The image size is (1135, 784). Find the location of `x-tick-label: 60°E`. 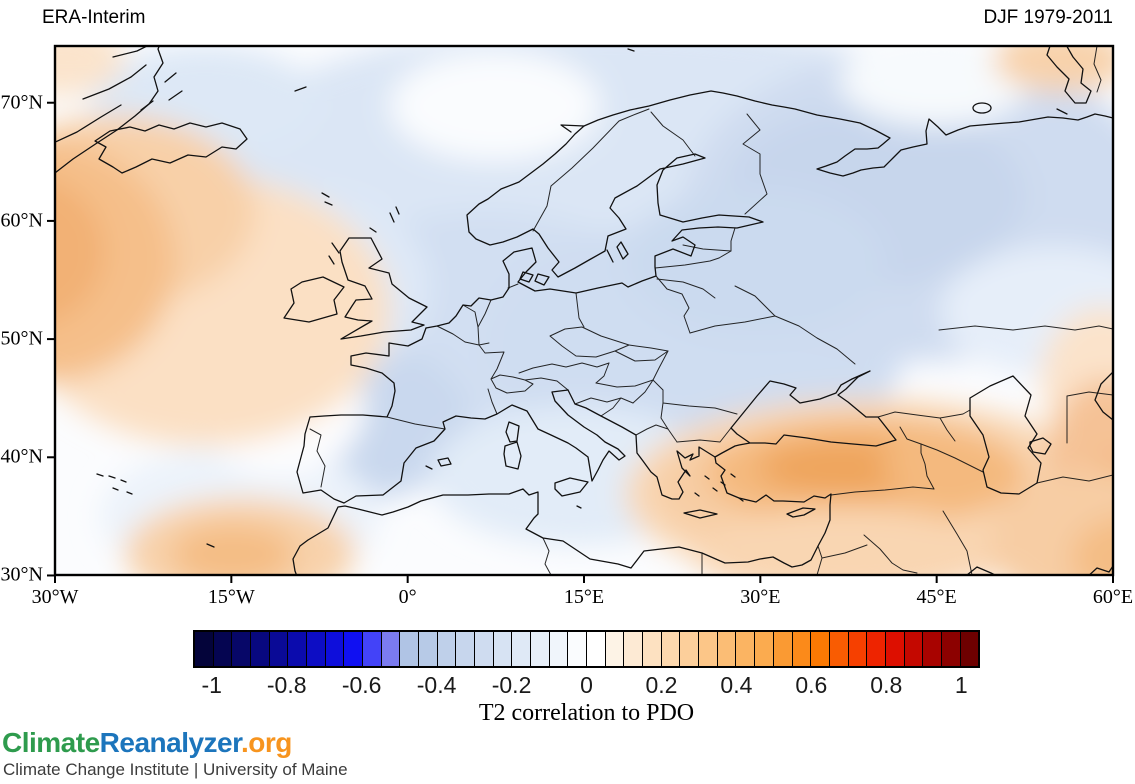

x-tick-label: 60°E is located at coordinates (1113, 597).